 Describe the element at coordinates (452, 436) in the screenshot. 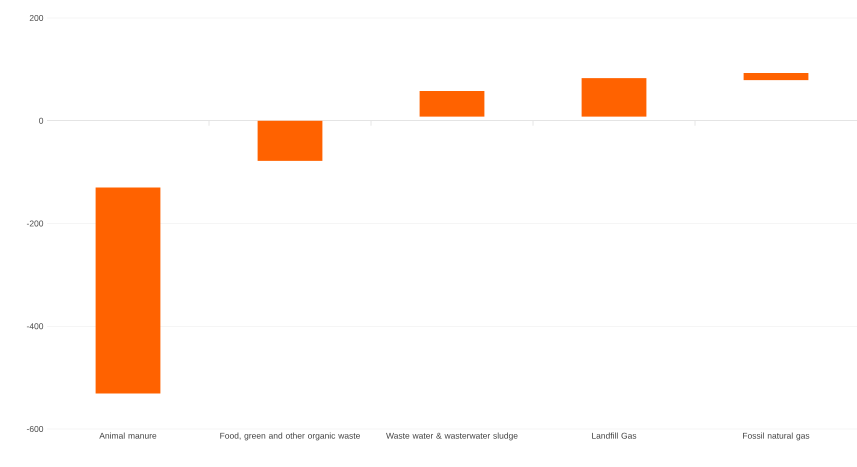

I see `x-tick-label: Waste water & wasterwater sludge` at that location.